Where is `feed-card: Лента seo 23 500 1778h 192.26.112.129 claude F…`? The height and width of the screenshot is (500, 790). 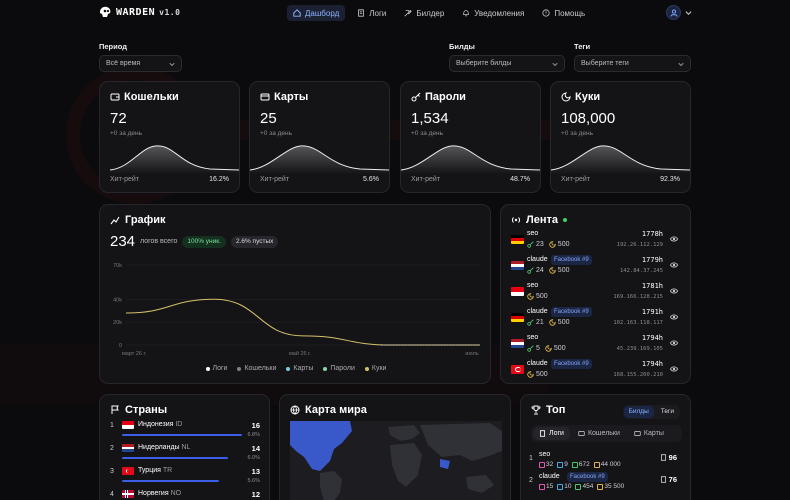 feed-card: Лента seo 23 500 1778h 192.26.112.129 claude F… is located at coordinates (595, 294).